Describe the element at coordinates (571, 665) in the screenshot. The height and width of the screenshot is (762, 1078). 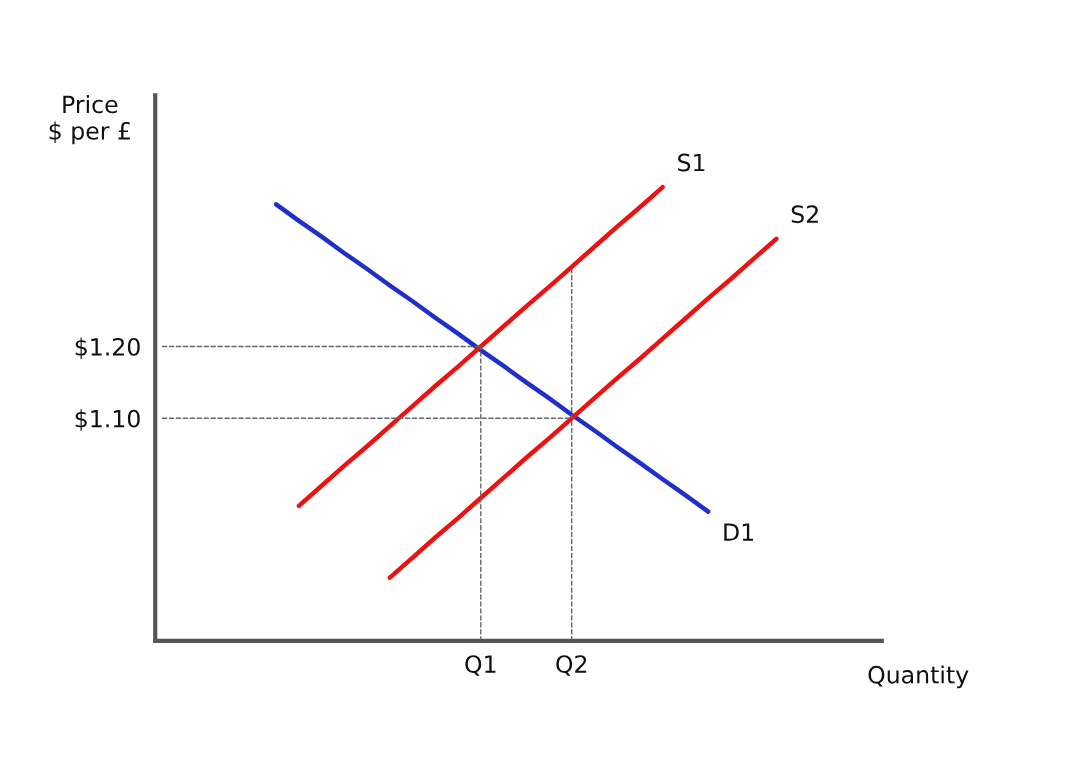
I see `x-tick-label: Q2` at that location.